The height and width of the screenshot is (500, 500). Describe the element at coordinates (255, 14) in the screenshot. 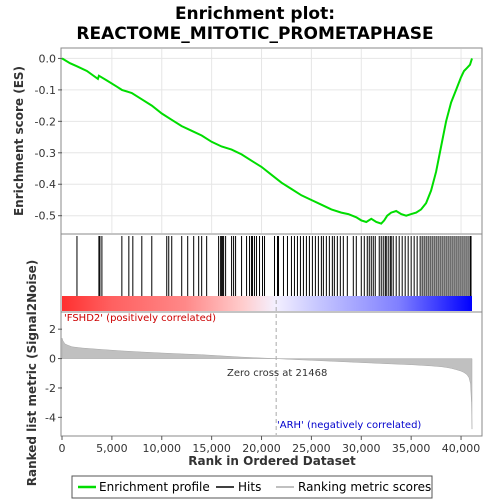

I see `chart-title-line1: Enrichment plot:` at that location.